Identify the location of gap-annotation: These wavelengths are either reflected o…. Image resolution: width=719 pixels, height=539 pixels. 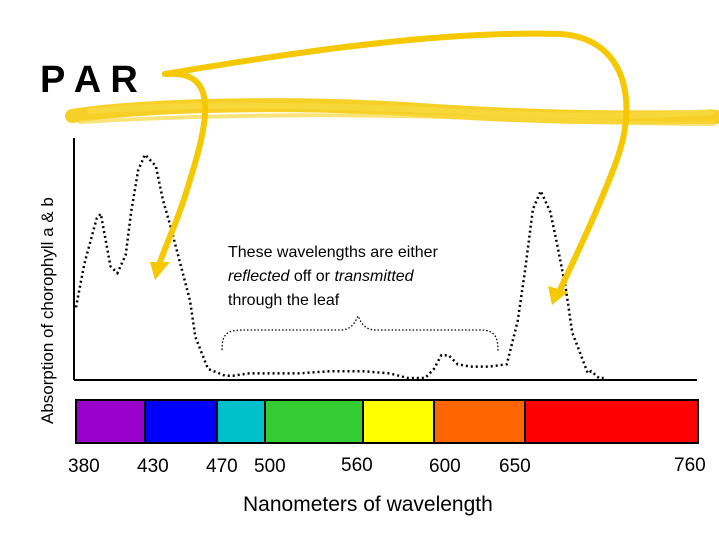
(333, 276).